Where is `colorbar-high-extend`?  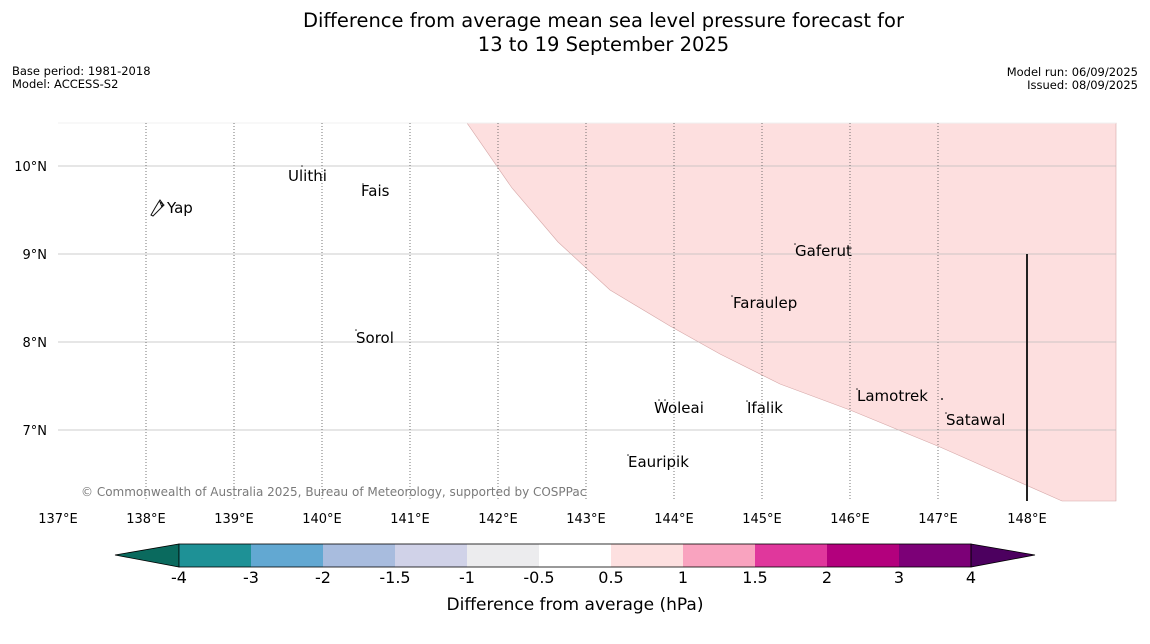 colorbar-high-extend is located at coordinates (1003, 555).